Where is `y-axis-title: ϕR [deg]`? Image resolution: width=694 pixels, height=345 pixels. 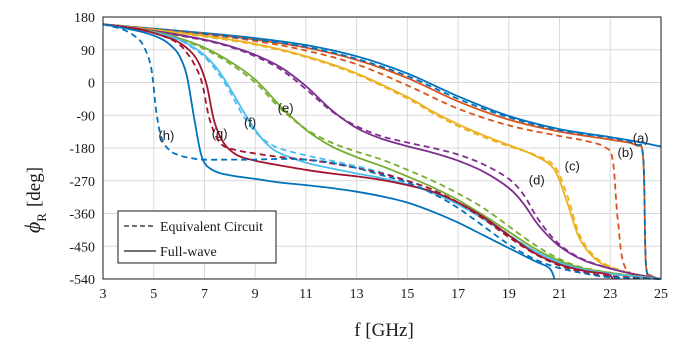 y-axis-title: ϕR [deg] is located at coordinates (34, 200).